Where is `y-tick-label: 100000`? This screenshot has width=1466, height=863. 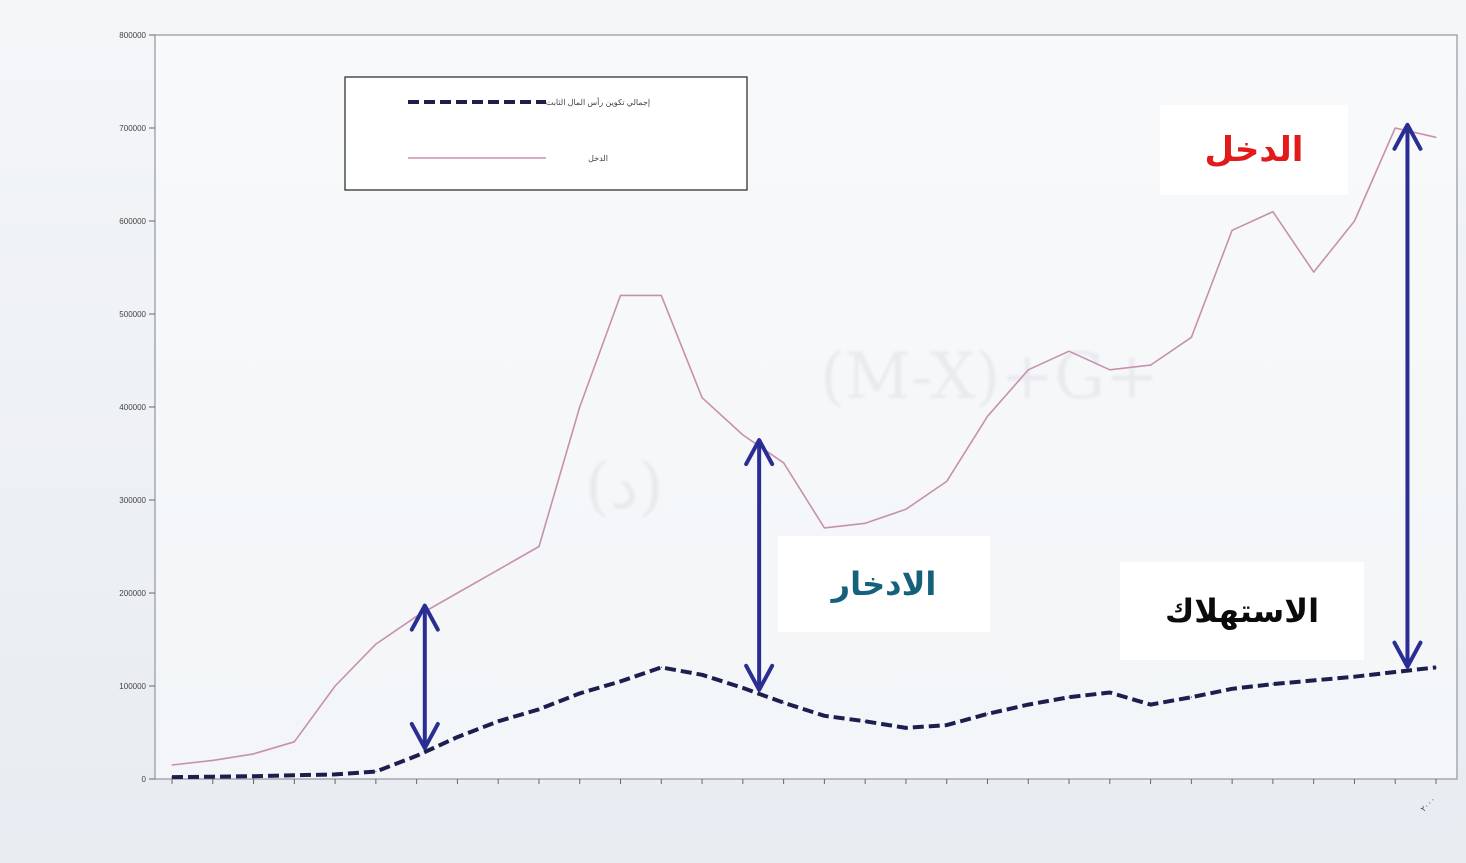 y-tick-label: 100000 is located at coordinates (132, 686).